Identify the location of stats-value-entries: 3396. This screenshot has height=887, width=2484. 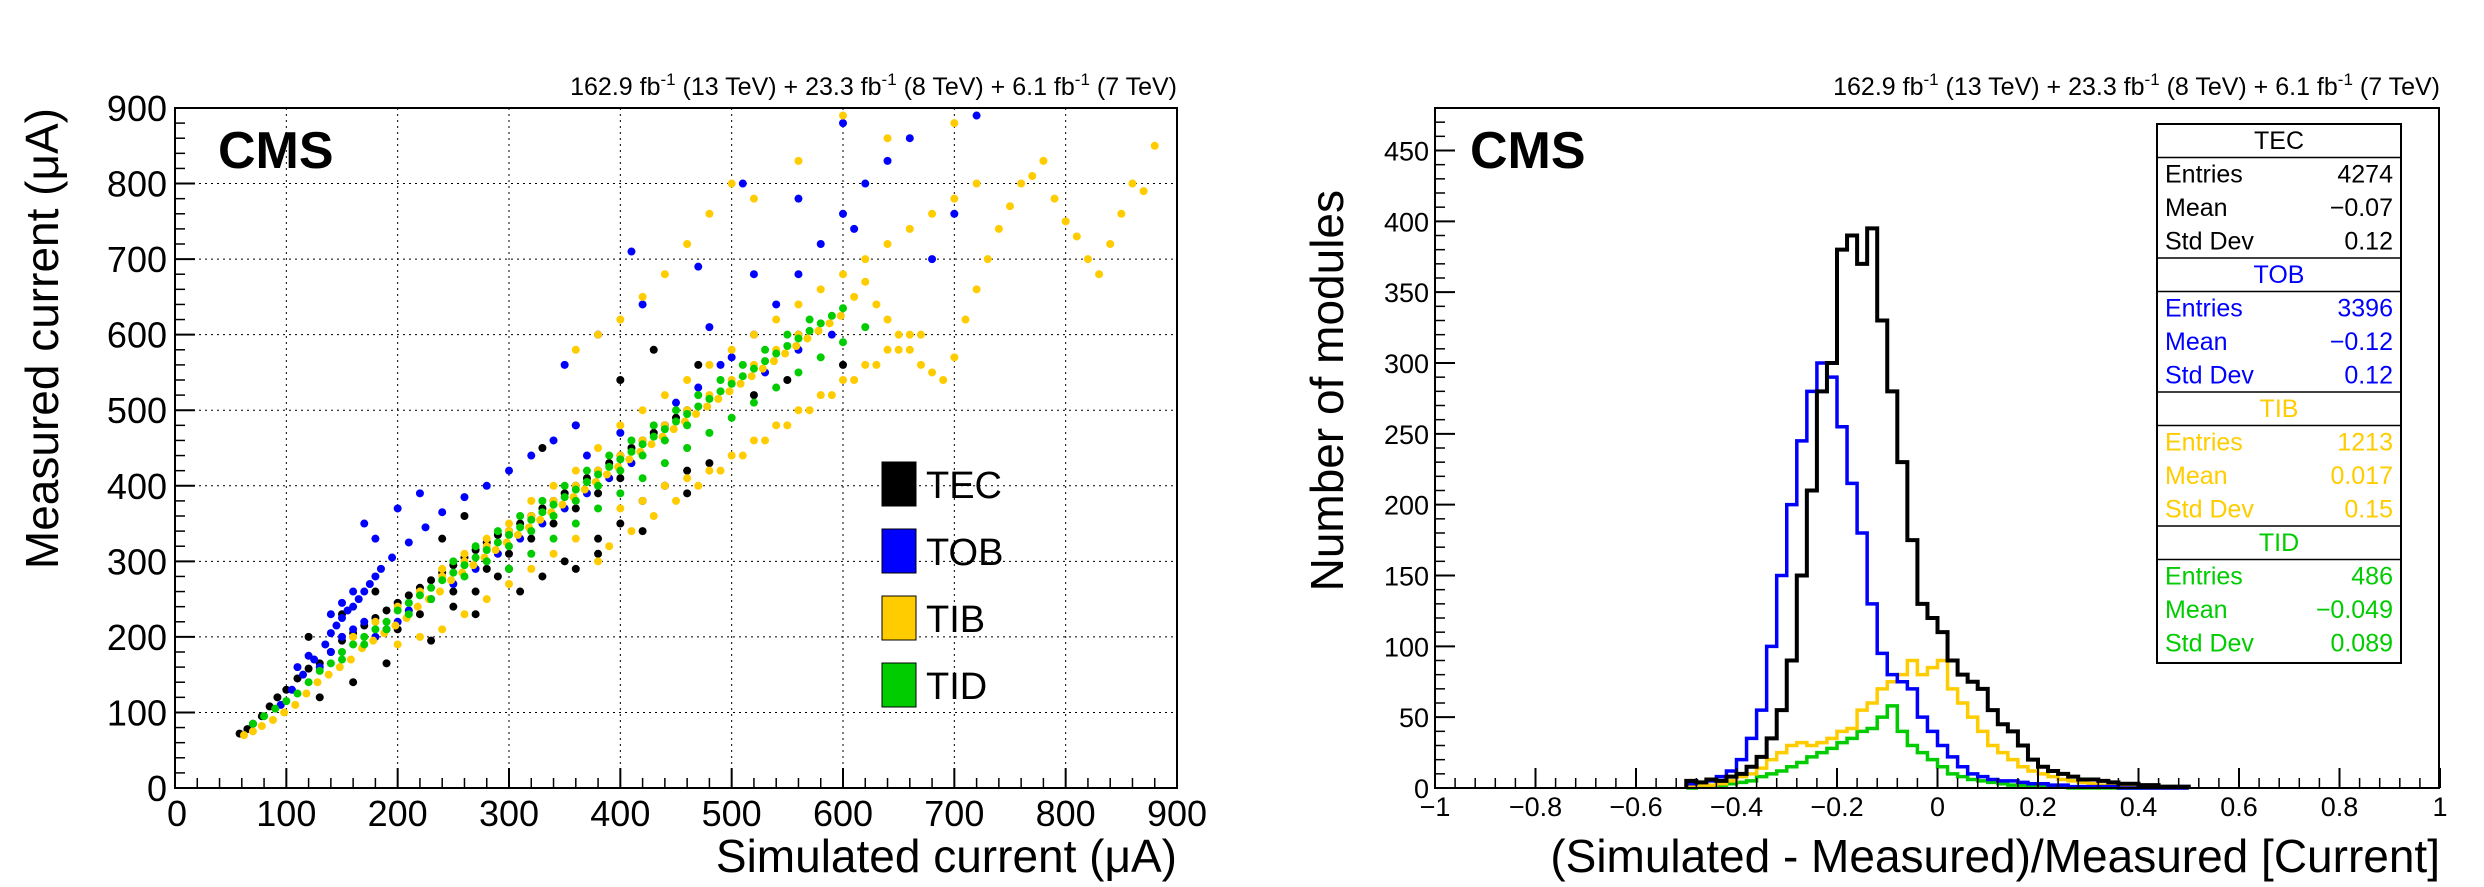
(2365, 309).